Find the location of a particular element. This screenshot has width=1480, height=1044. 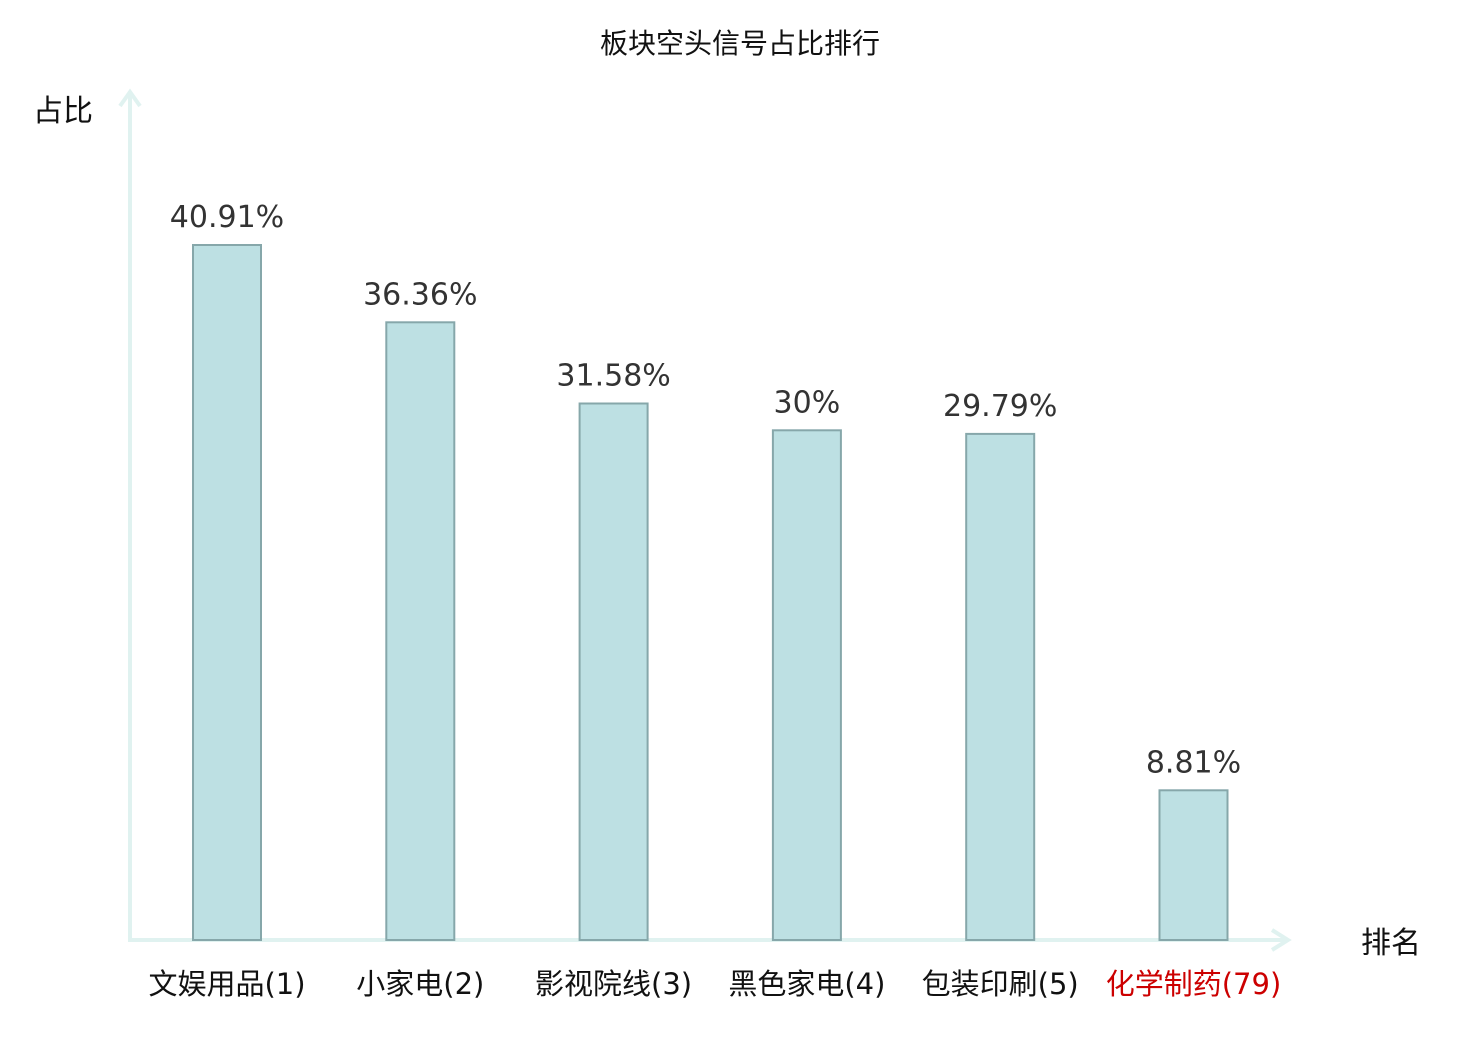

value-label-2: 36.36% is located at coordinates (420, 294).